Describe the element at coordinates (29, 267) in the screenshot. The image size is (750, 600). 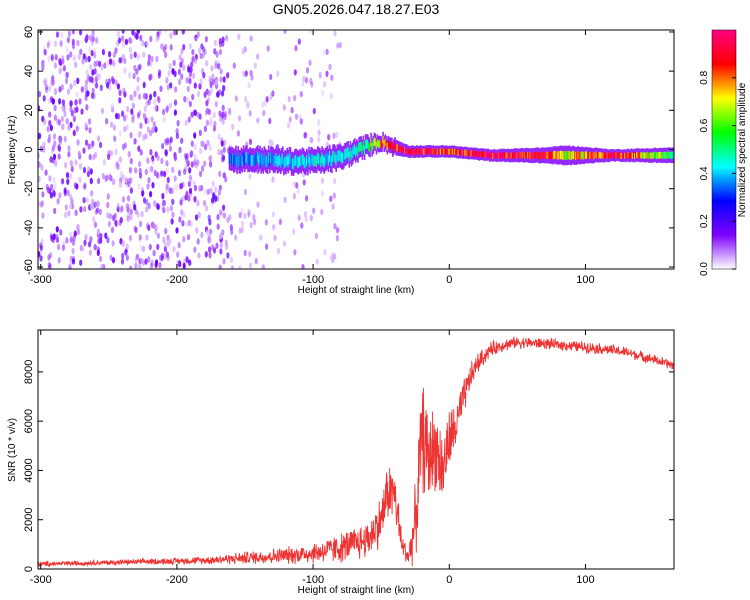
I see `y-tick-label: -60` at that location.